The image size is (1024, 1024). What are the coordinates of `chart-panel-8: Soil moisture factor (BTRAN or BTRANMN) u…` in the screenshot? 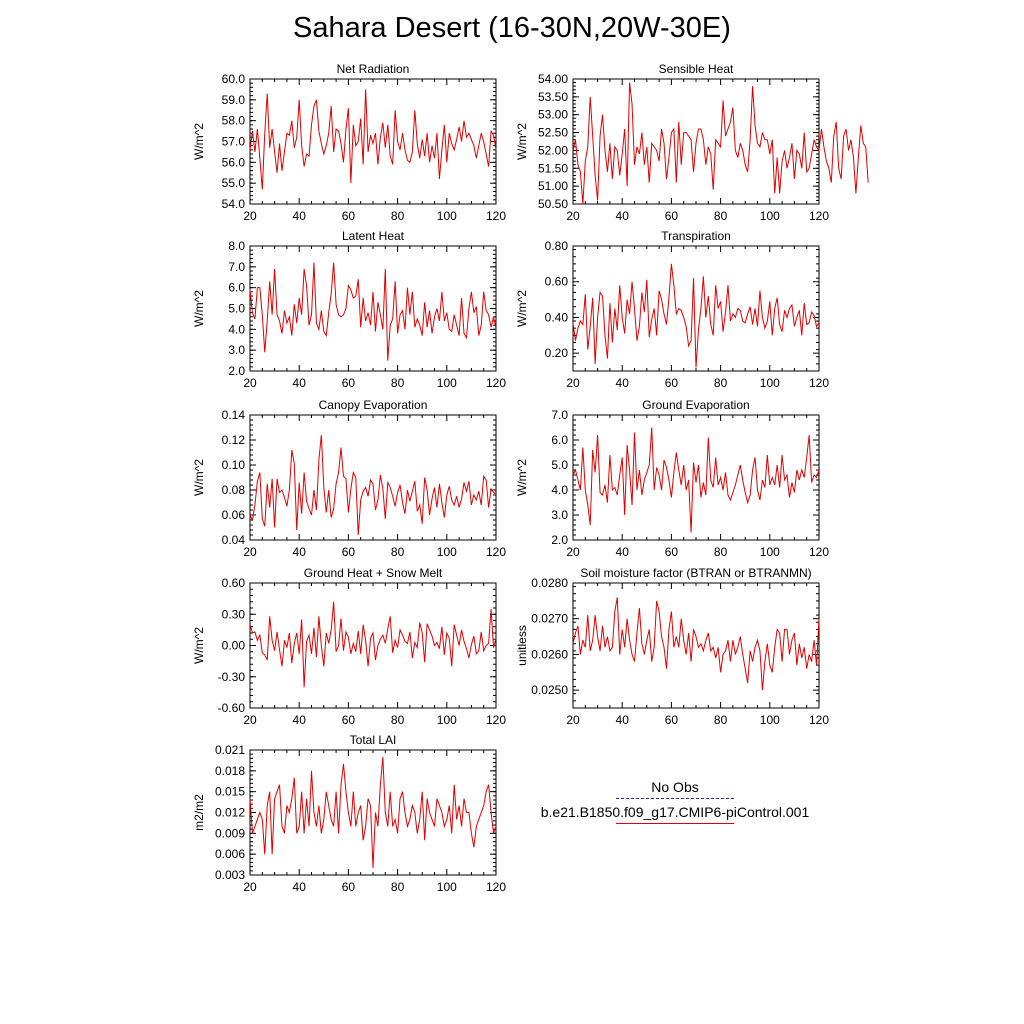 It's located at (672, 646).